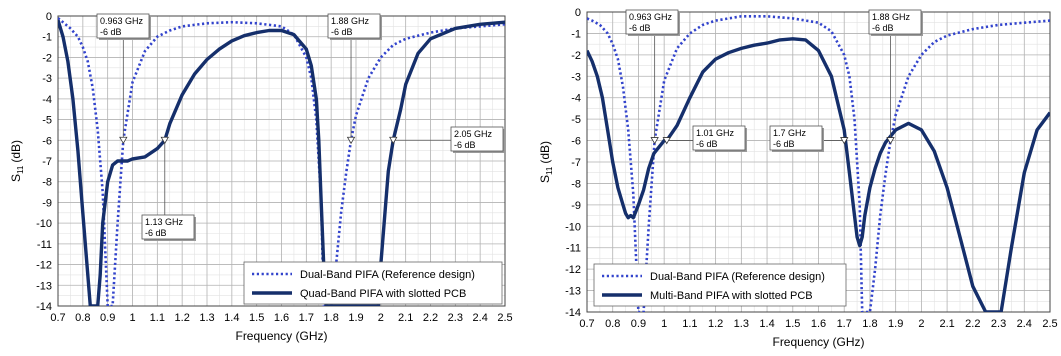 The width and height of the screenshot is (1061, 356). I want to click on y-axis-title-unit: (dB), so click(545, 152).